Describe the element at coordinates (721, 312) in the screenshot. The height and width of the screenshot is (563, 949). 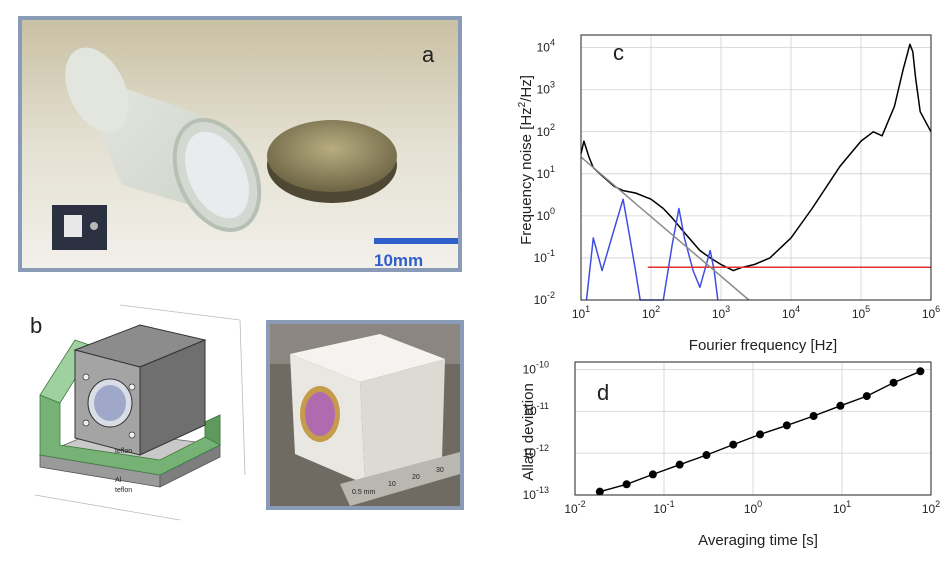
I see `c-x-tick-label: 10³` at that location.